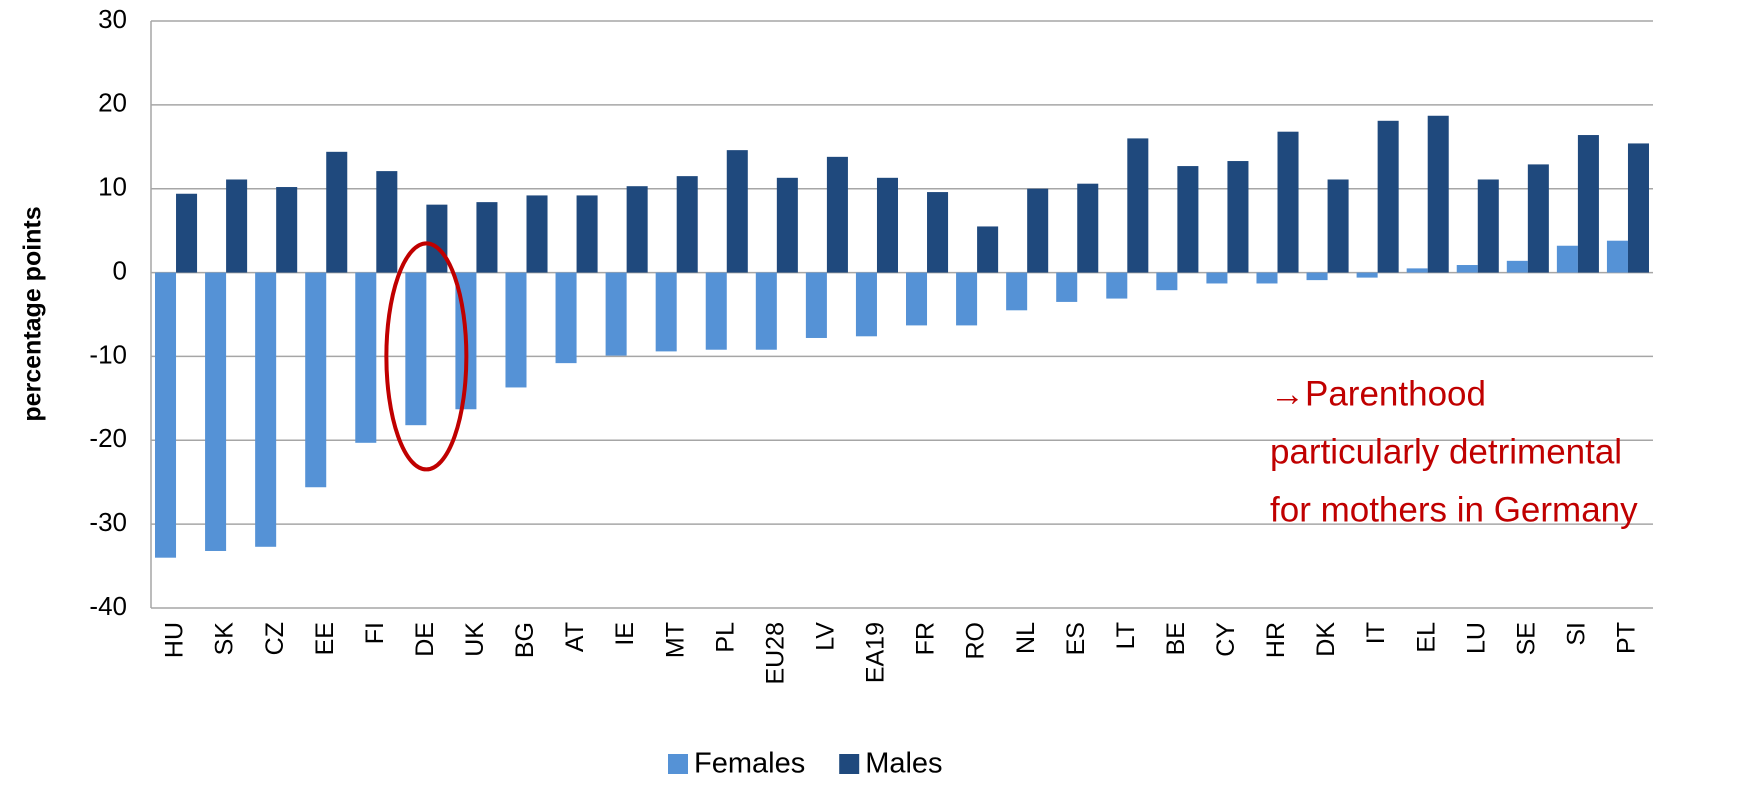 This screenshot has height=787, width=1752. What do you see at coordinates (112, 19) in the screenshot?
I see `y-tick-label: 30` at bounding box center [112, 19].